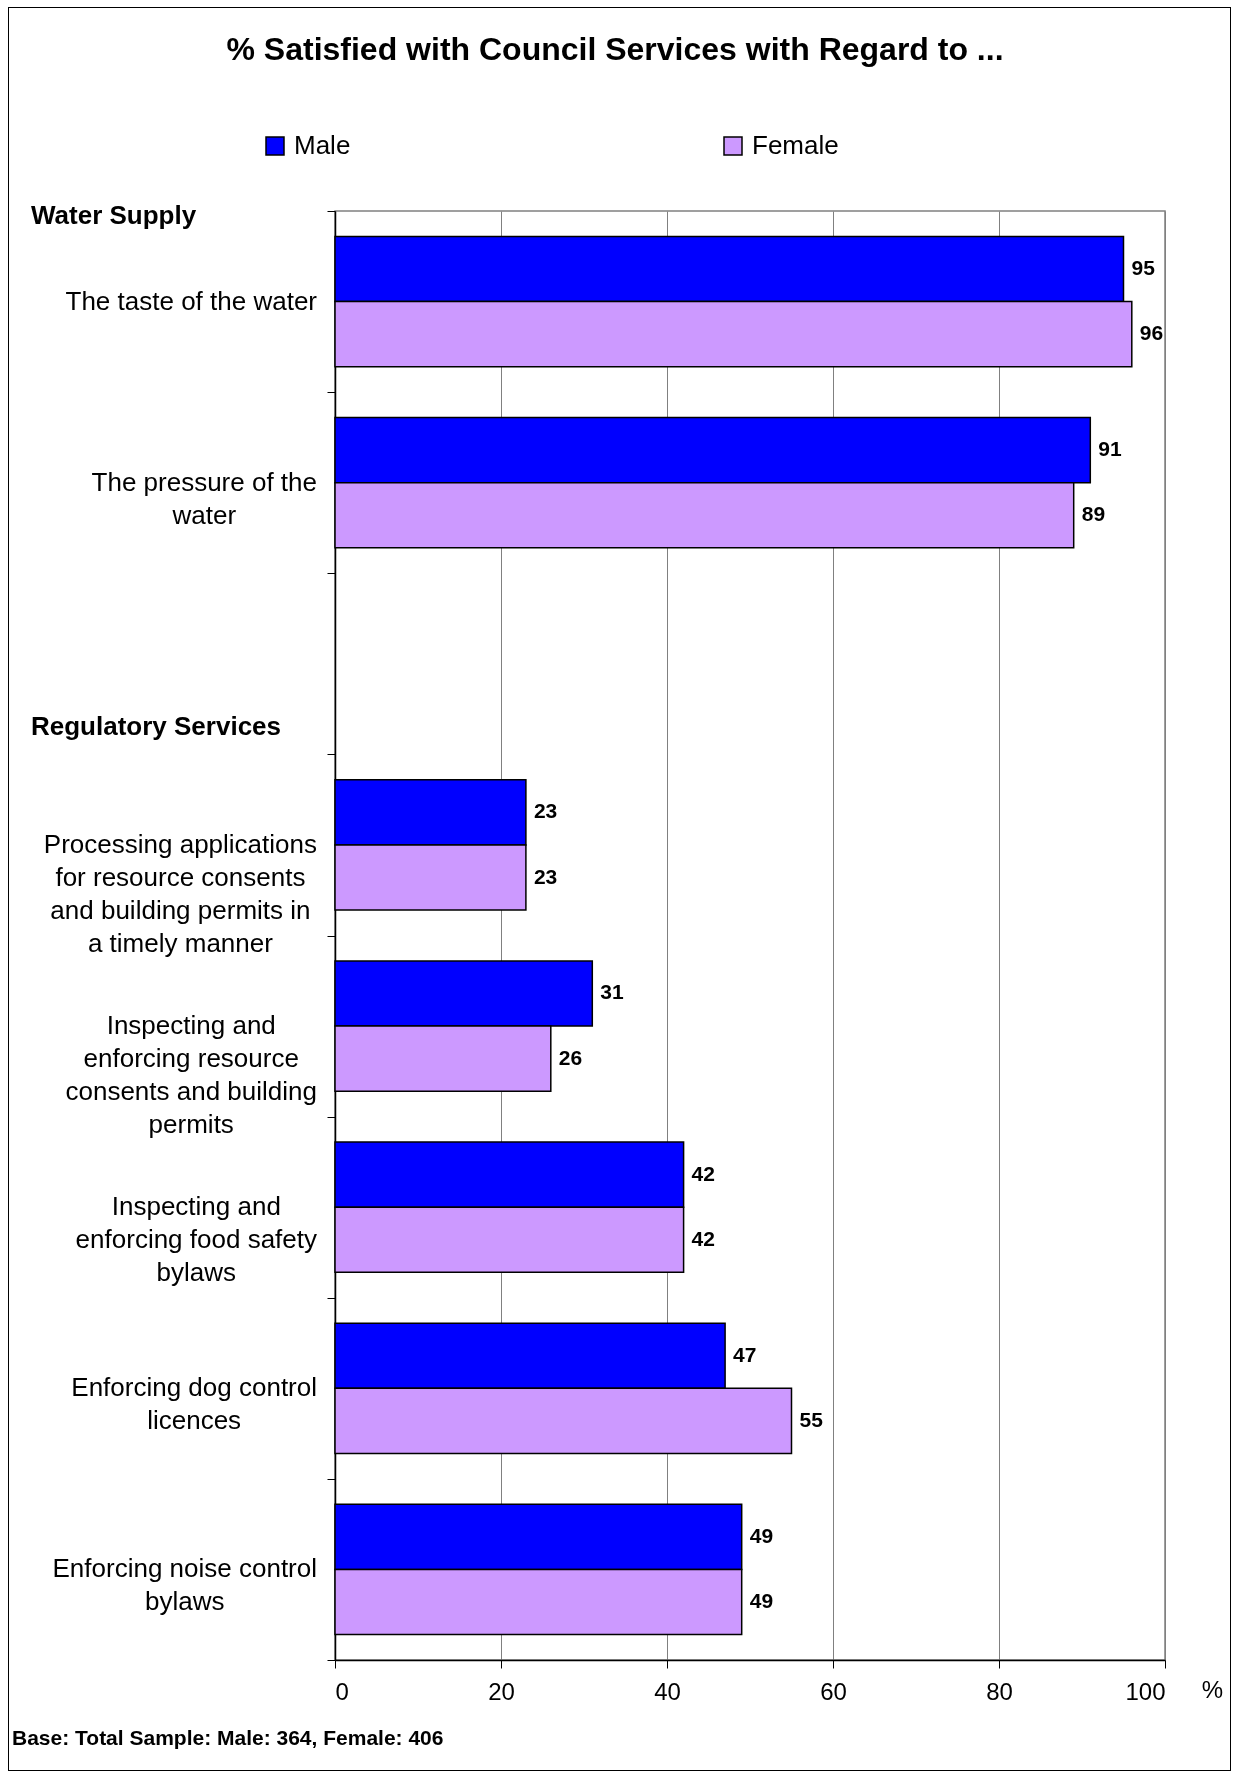 This screenshot has width=1234, height=1774. Describe the element at coordinates (156, 726) in the screenshot. I see `text: Regulatory Services` at that location.